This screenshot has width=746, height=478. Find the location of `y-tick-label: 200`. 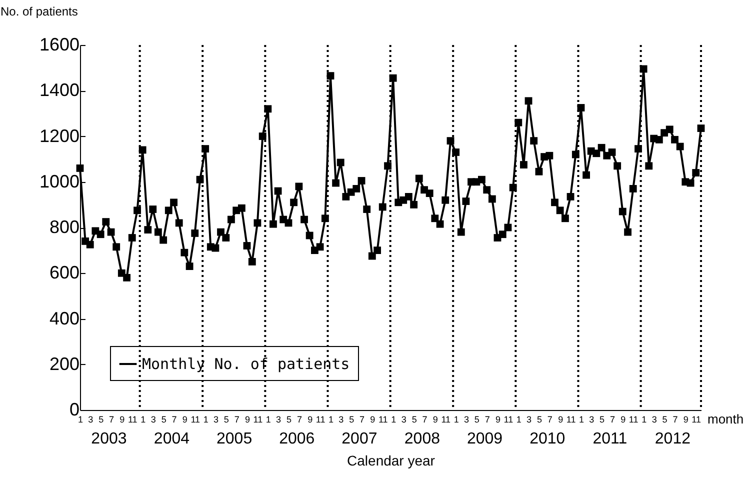

y-tick-label: 200 is located at coordinates (64, 364).